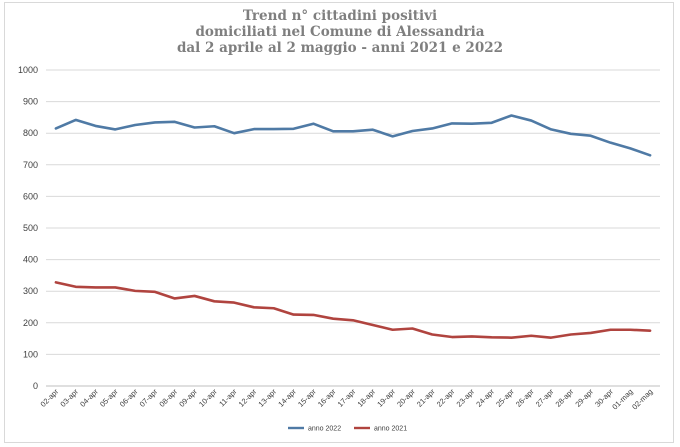  What do you see at coordinates (267, 398) in the screenshot?
I see `x-tick-label: 13-apr` at bounding box center [267, 398].